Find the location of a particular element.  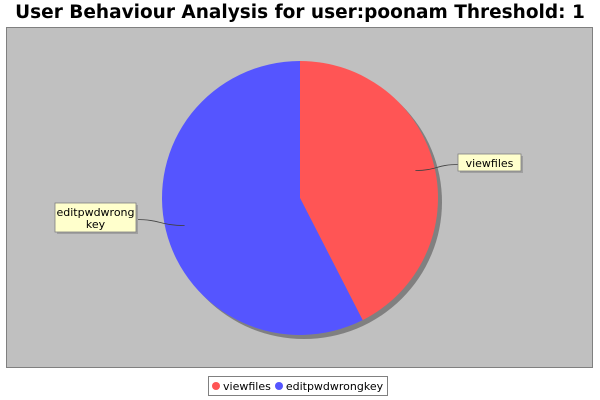

legend-item-editpwdwrongkey: editpwdwrongkey is located at coordinates (329, 386).